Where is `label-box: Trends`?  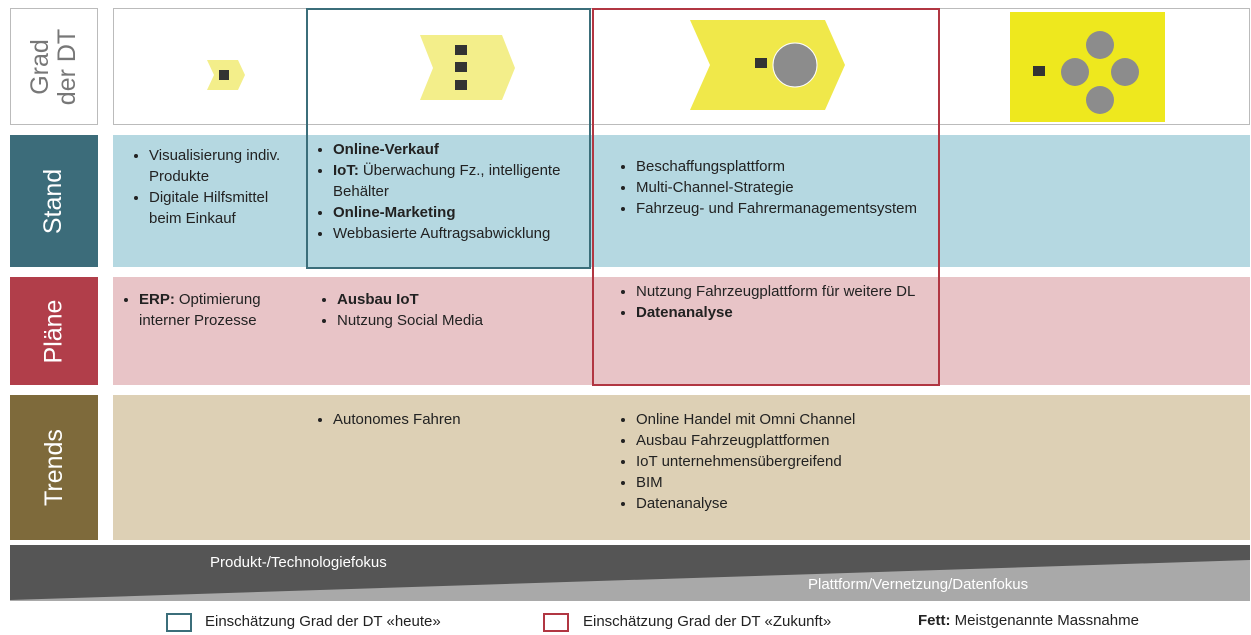
label-box: Trends is located at coordinates (54, 467).